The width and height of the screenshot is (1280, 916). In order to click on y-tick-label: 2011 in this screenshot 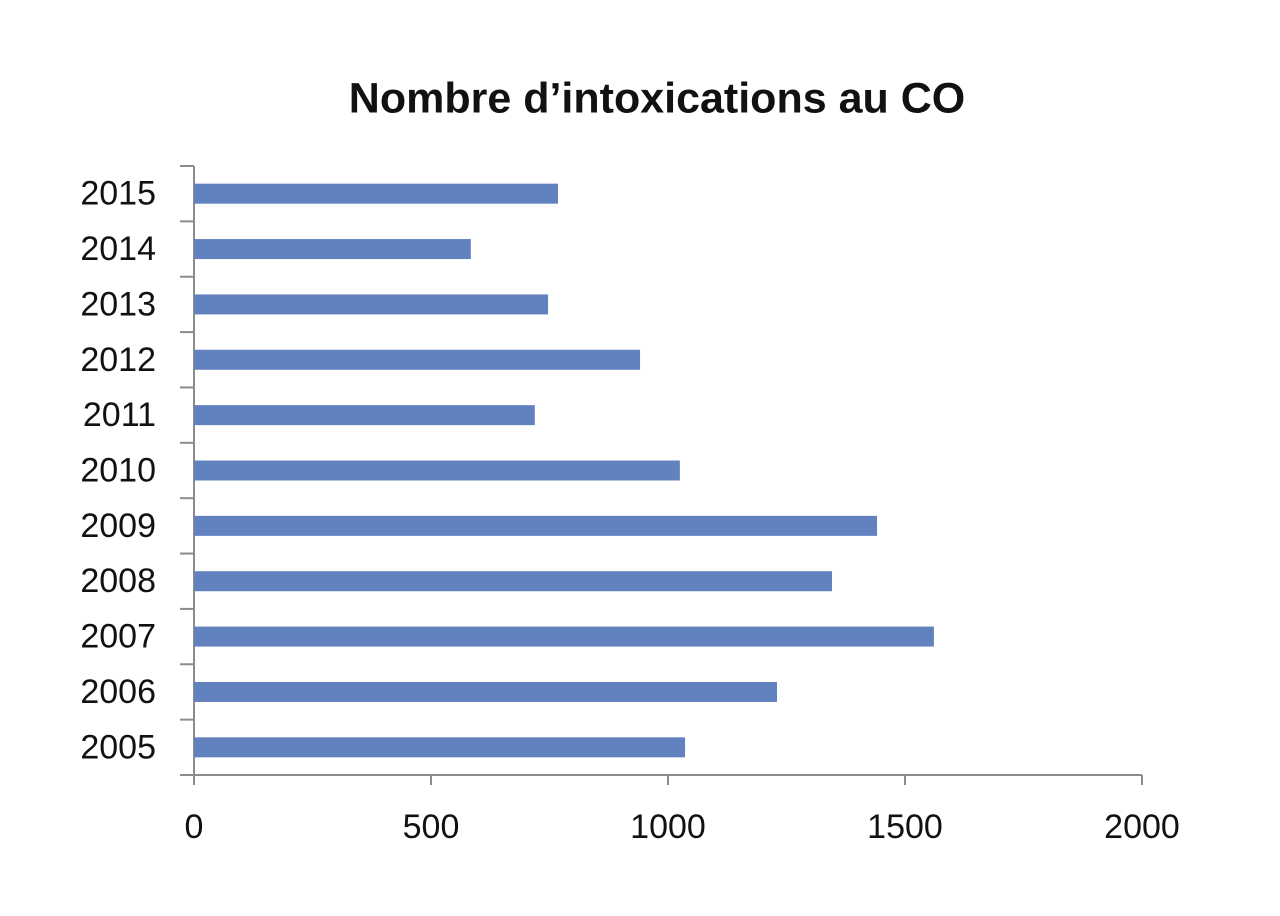, I will do `click(119, 415)`.